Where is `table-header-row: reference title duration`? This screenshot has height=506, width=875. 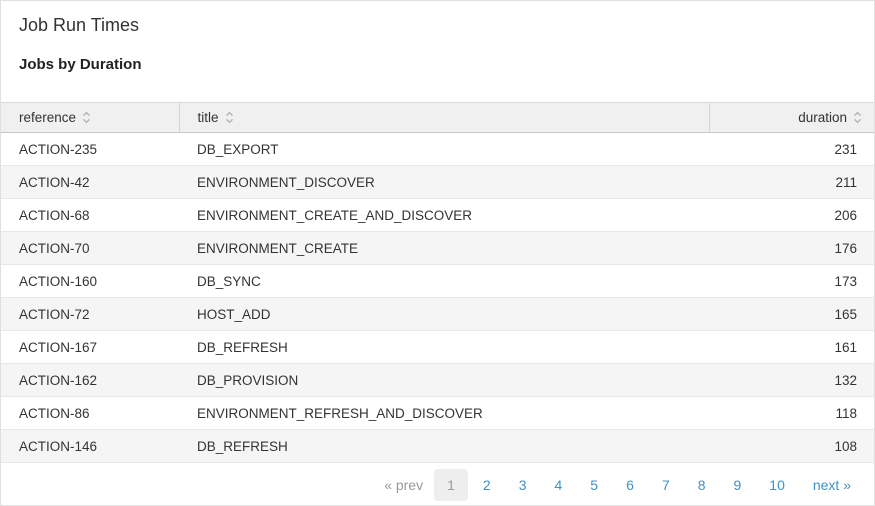 table-header-row: reference title duration is located at coordinates (437, 117).